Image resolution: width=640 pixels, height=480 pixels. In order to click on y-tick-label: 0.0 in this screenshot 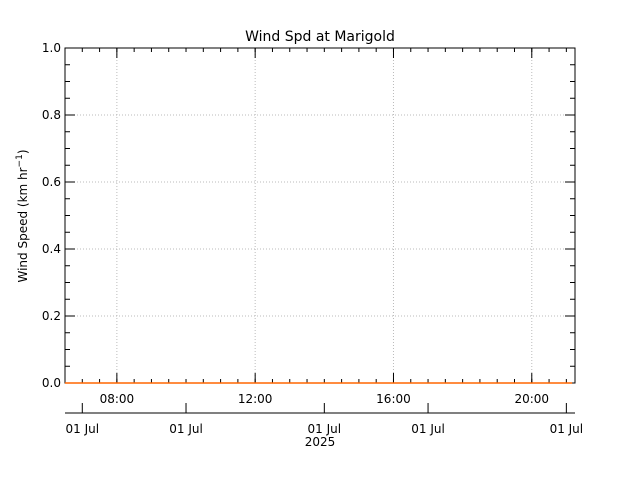, I will do `click(51, 383)`.